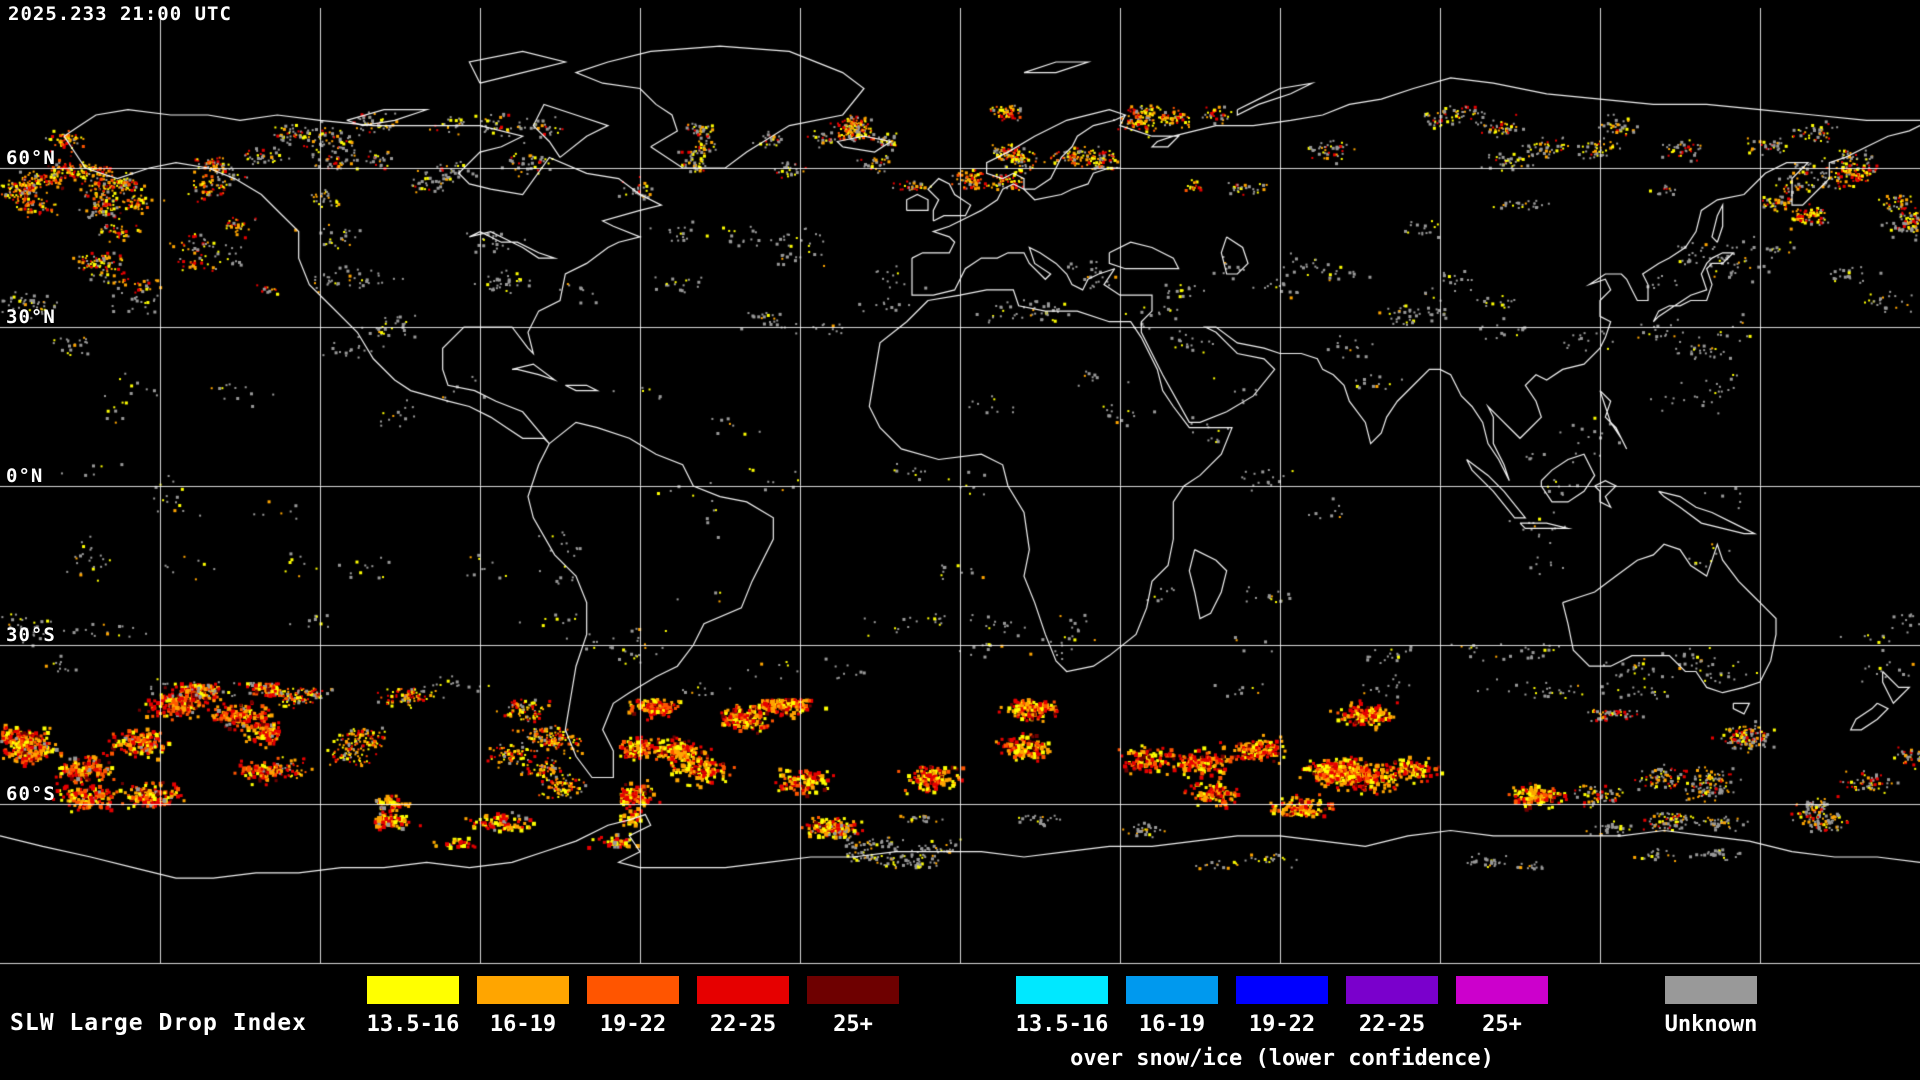 The image size is (1920, 1080). I want to click on legend-cool-group: 13.5-16 16-19 19-22 22-25 25+, so click(1282, 1006).